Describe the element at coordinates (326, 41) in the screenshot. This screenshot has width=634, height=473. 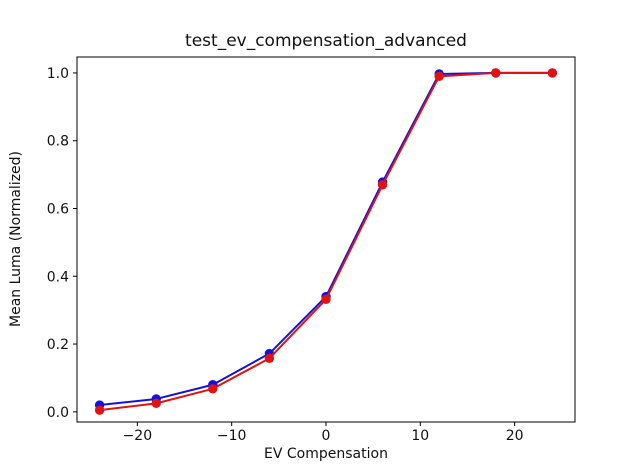
I see `chart-title: test_ev_compensation_advanced` at that location.